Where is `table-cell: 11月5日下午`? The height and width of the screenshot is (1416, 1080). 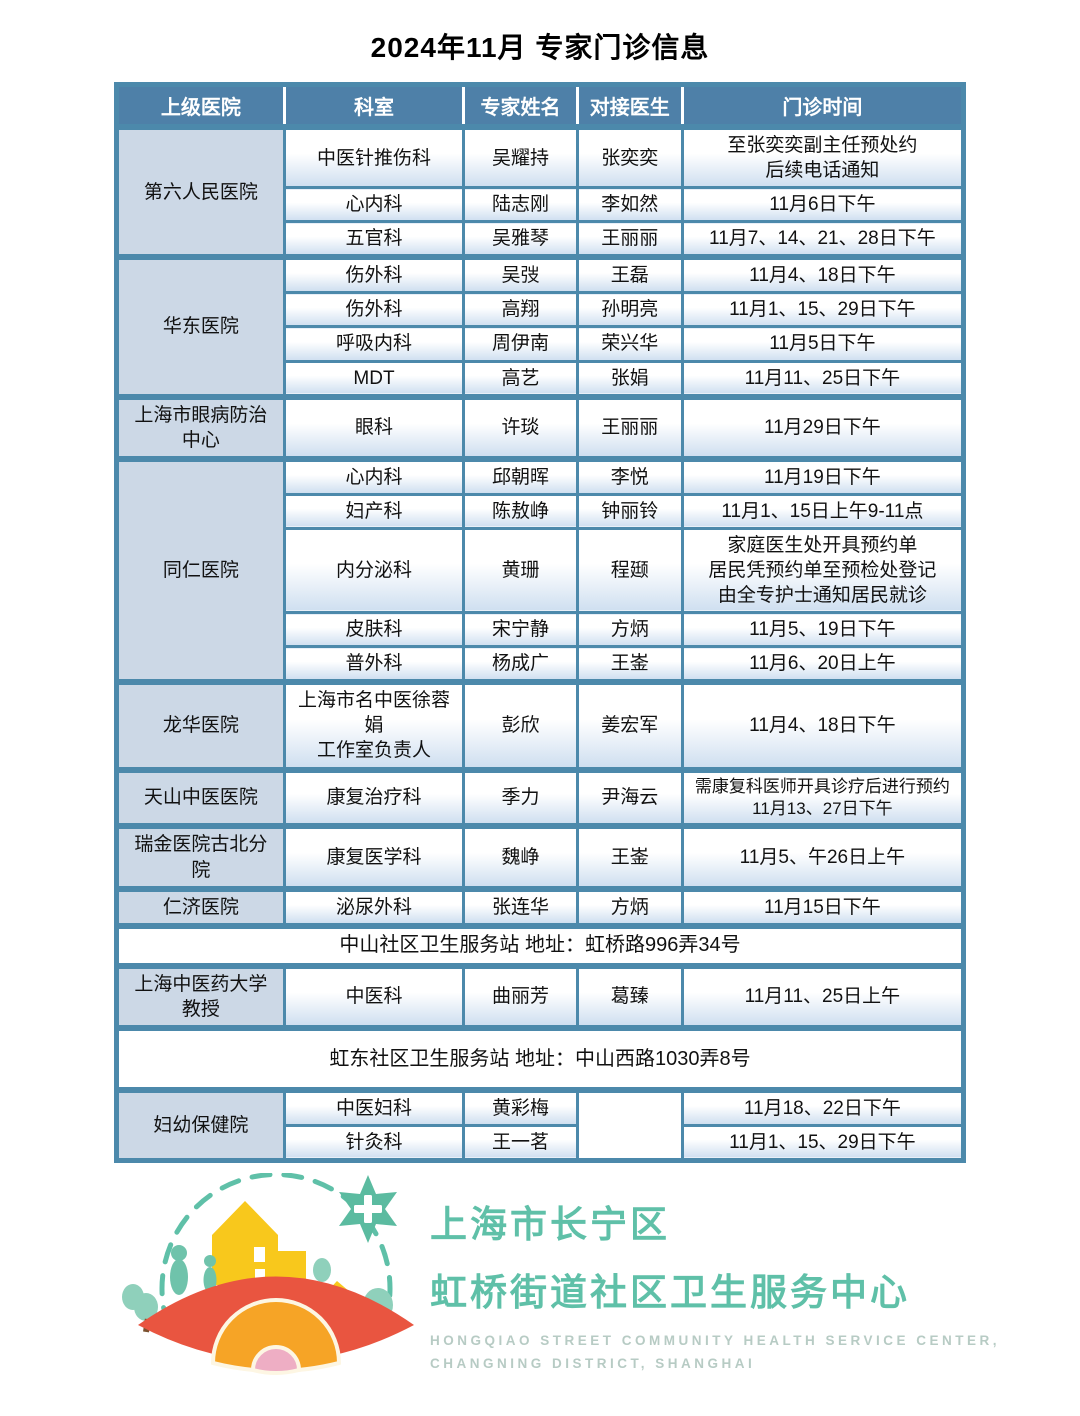
table-cell: 11月5日下午 is located at coordinates (823, 344).